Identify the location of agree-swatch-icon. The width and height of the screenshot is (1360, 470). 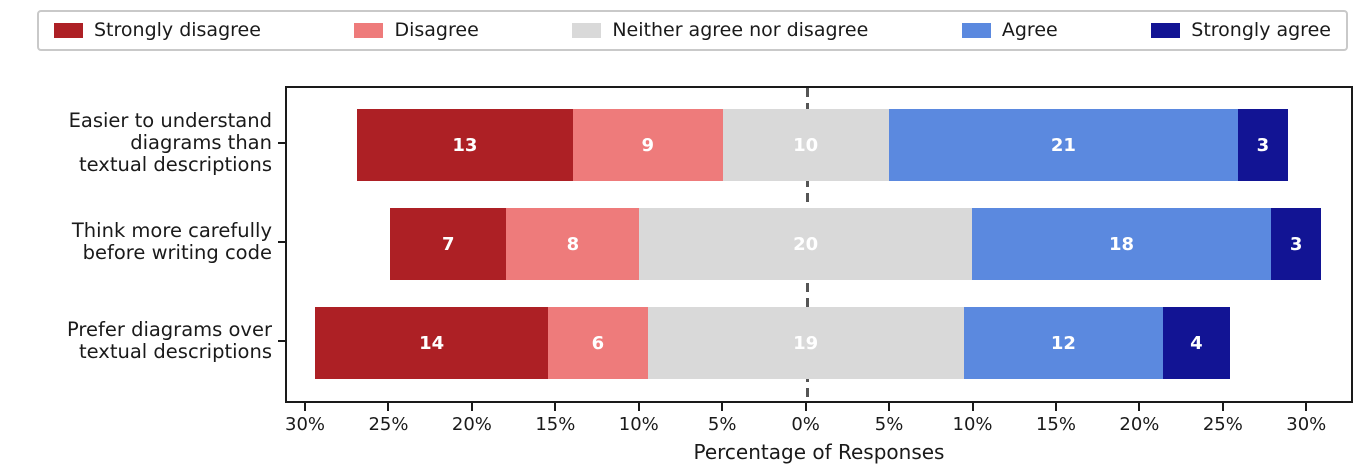
(976, 30).